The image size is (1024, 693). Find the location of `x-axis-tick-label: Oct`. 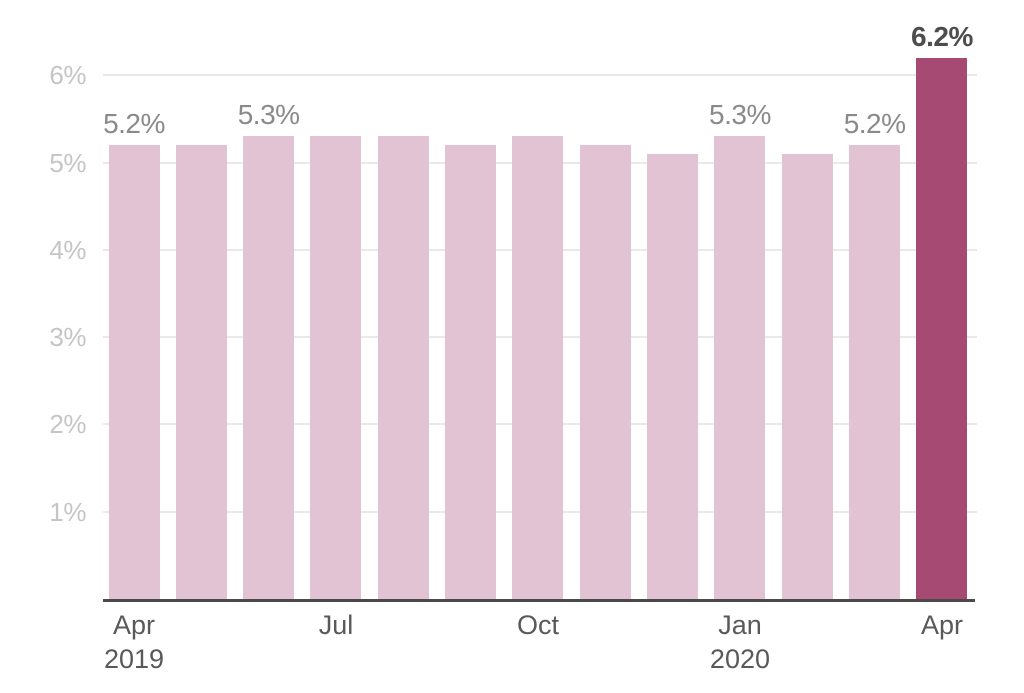

x-axis-tick-label: Oct is located at coordinates (538, 625).